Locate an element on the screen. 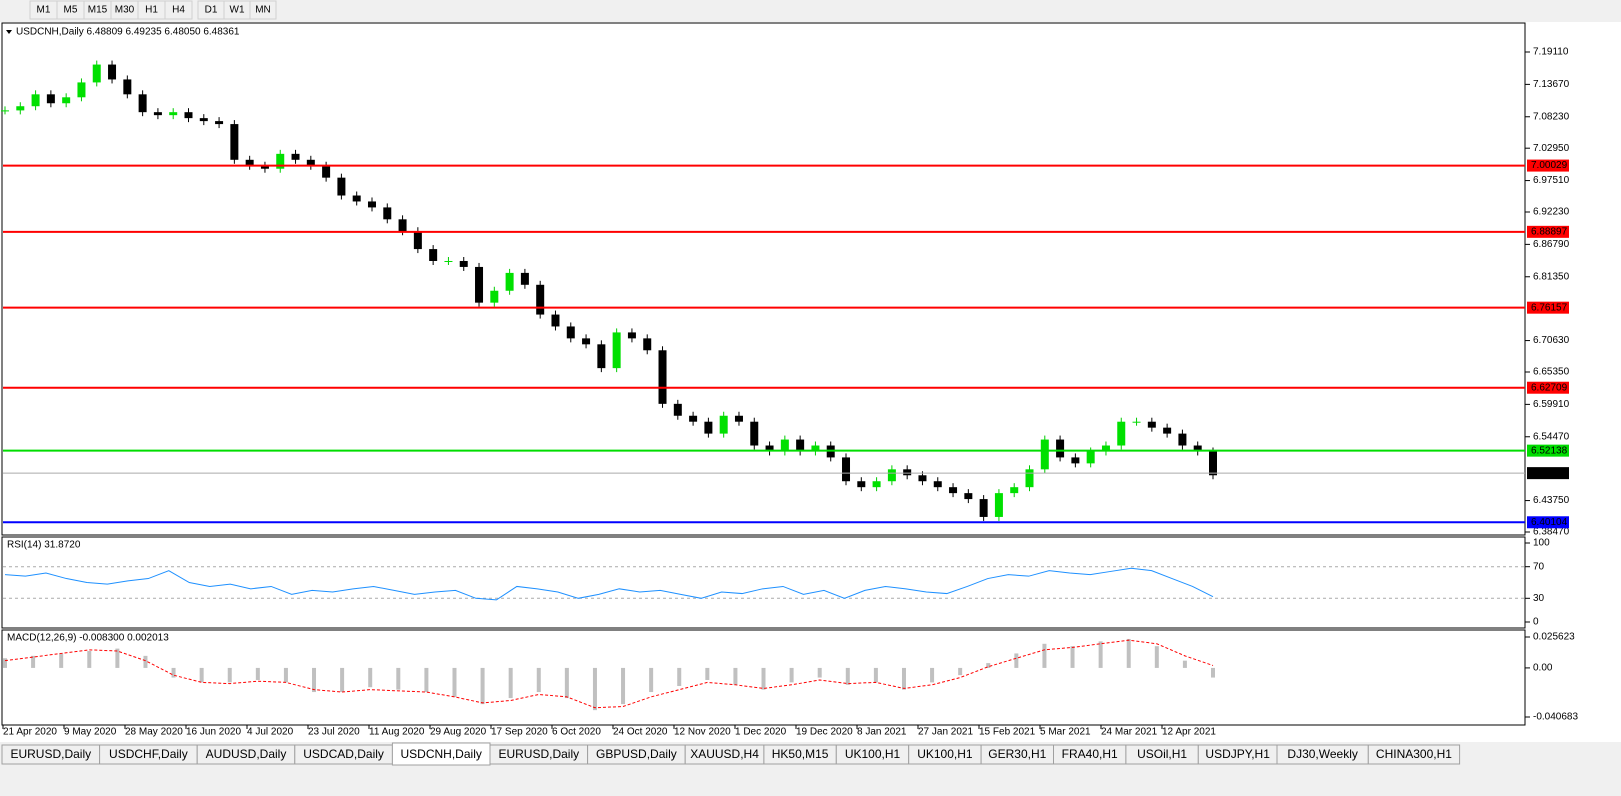 This screenshot has width=1621, height=796. tab-label: USDCNH,Daily is located at coordinates (441, 754).